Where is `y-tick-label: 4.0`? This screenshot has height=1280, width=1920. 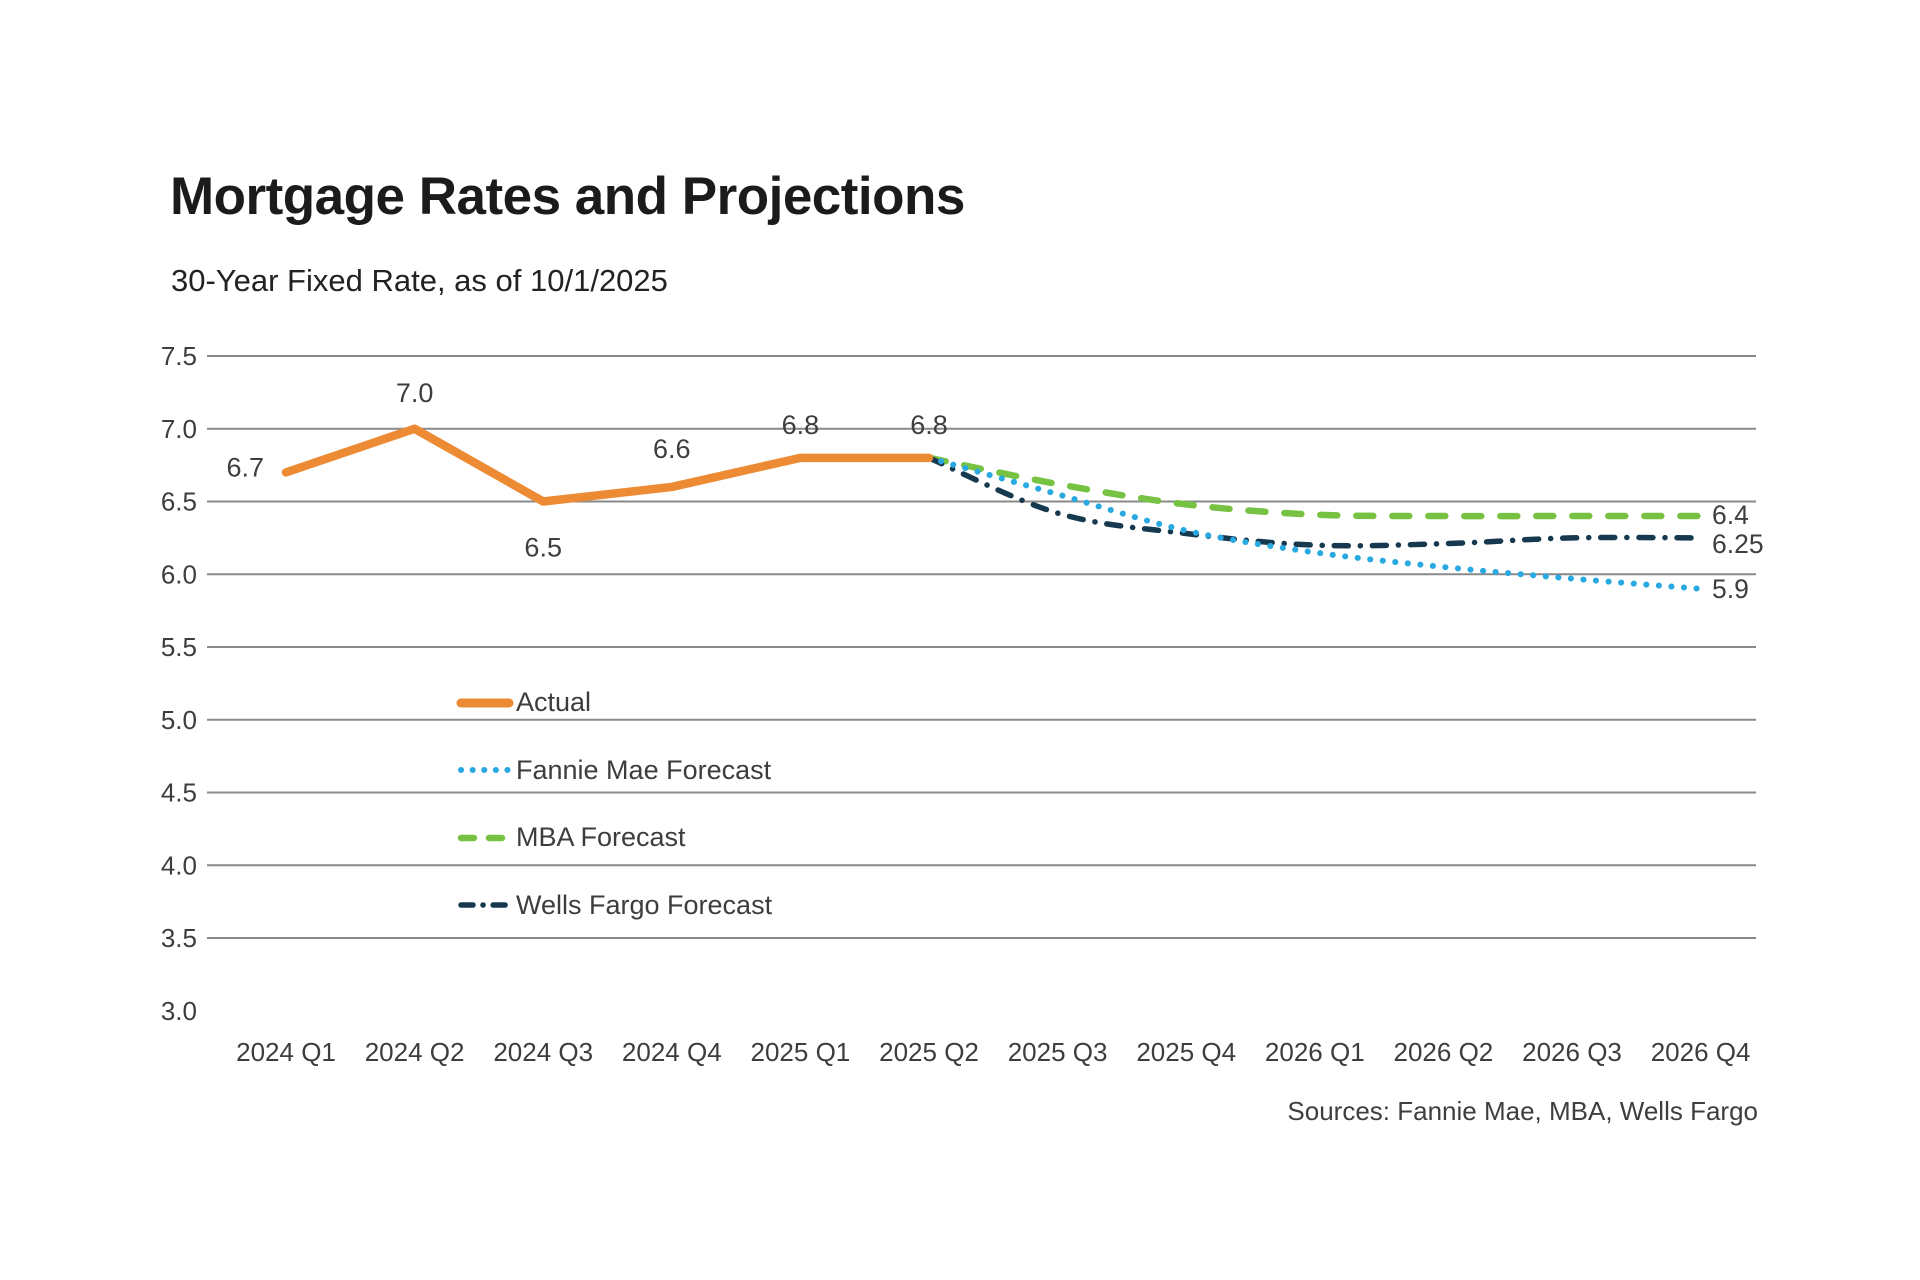 y-tick-label: 4.0 is located at coordinates (179, 865).